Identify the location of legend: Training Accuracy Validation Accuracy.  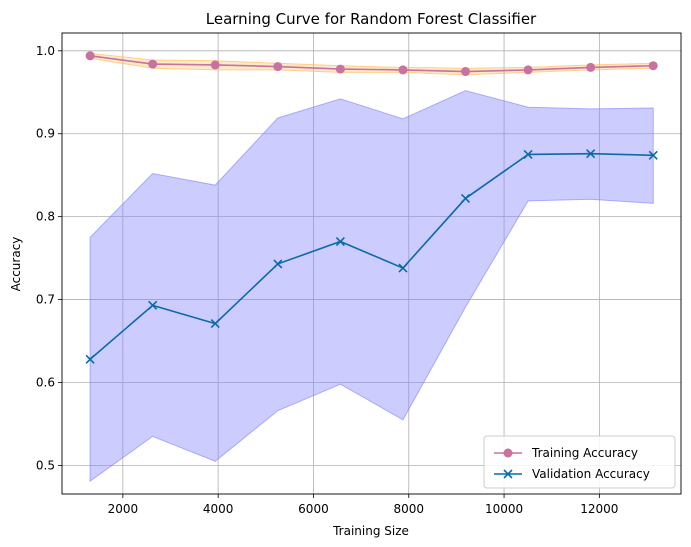
(579, 462).